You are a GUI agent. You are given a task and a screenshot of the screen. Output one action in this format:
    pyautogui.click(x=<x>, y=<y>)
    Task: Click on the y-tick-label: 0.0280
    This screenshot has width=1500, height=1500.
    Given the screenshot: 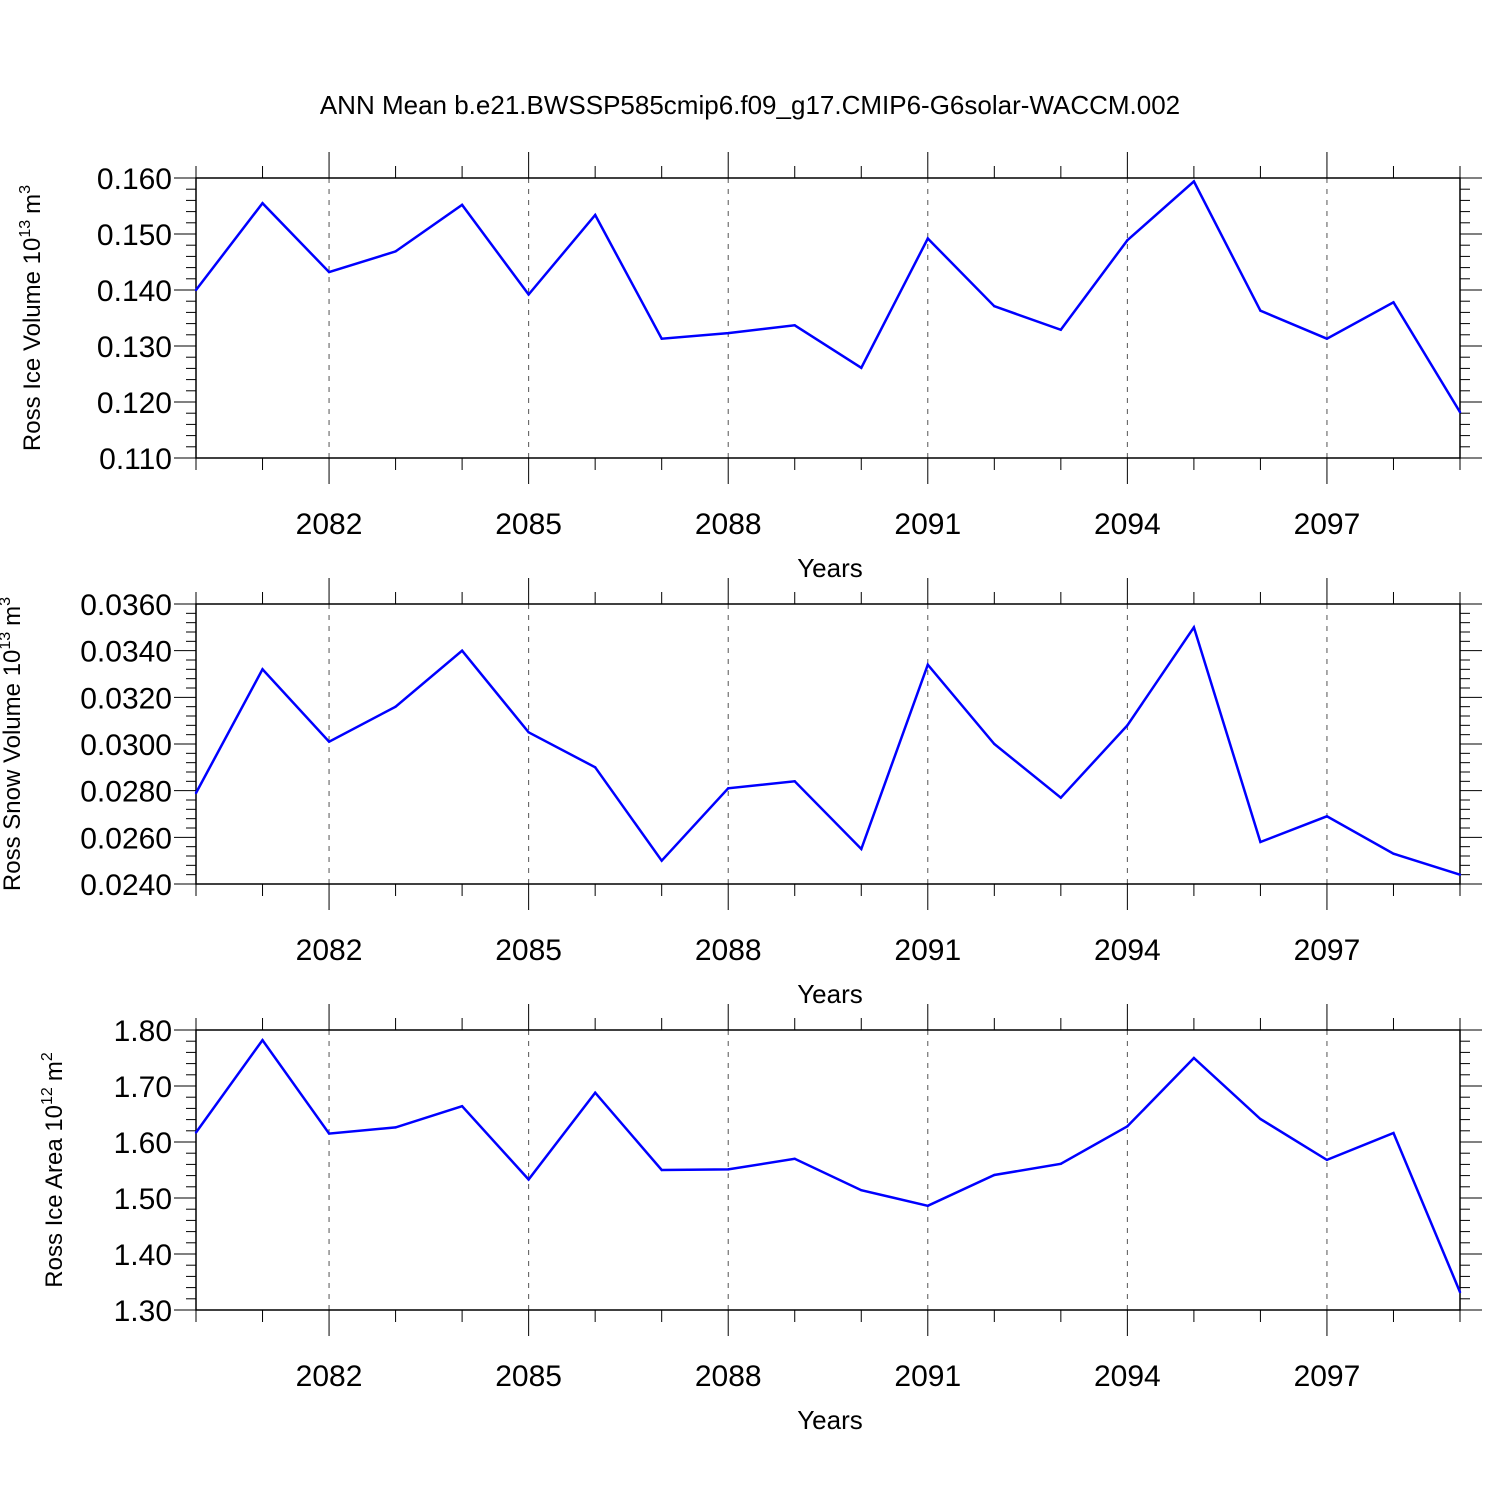 What is the action you would take?
    pyautogui.click(x=126, y=792)
    